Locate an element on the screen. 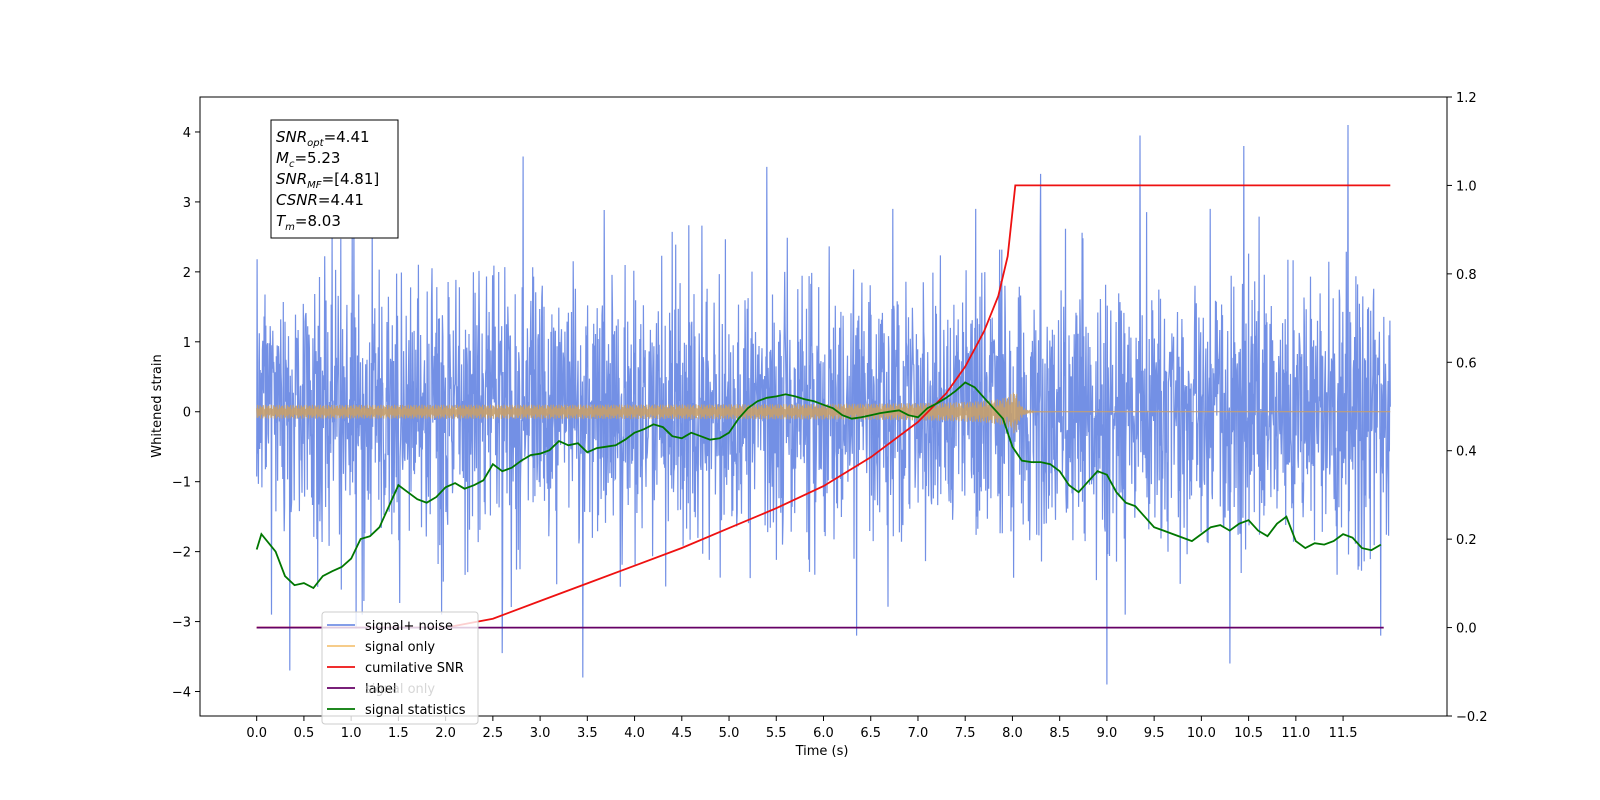 The height and width of the screenshot is (800, 1600). y-axis-right-ticks: 1.2 1.0 0.8 0.6 0.4 0.2 0.0 −0.2 is located at coordinates (1467, 408).